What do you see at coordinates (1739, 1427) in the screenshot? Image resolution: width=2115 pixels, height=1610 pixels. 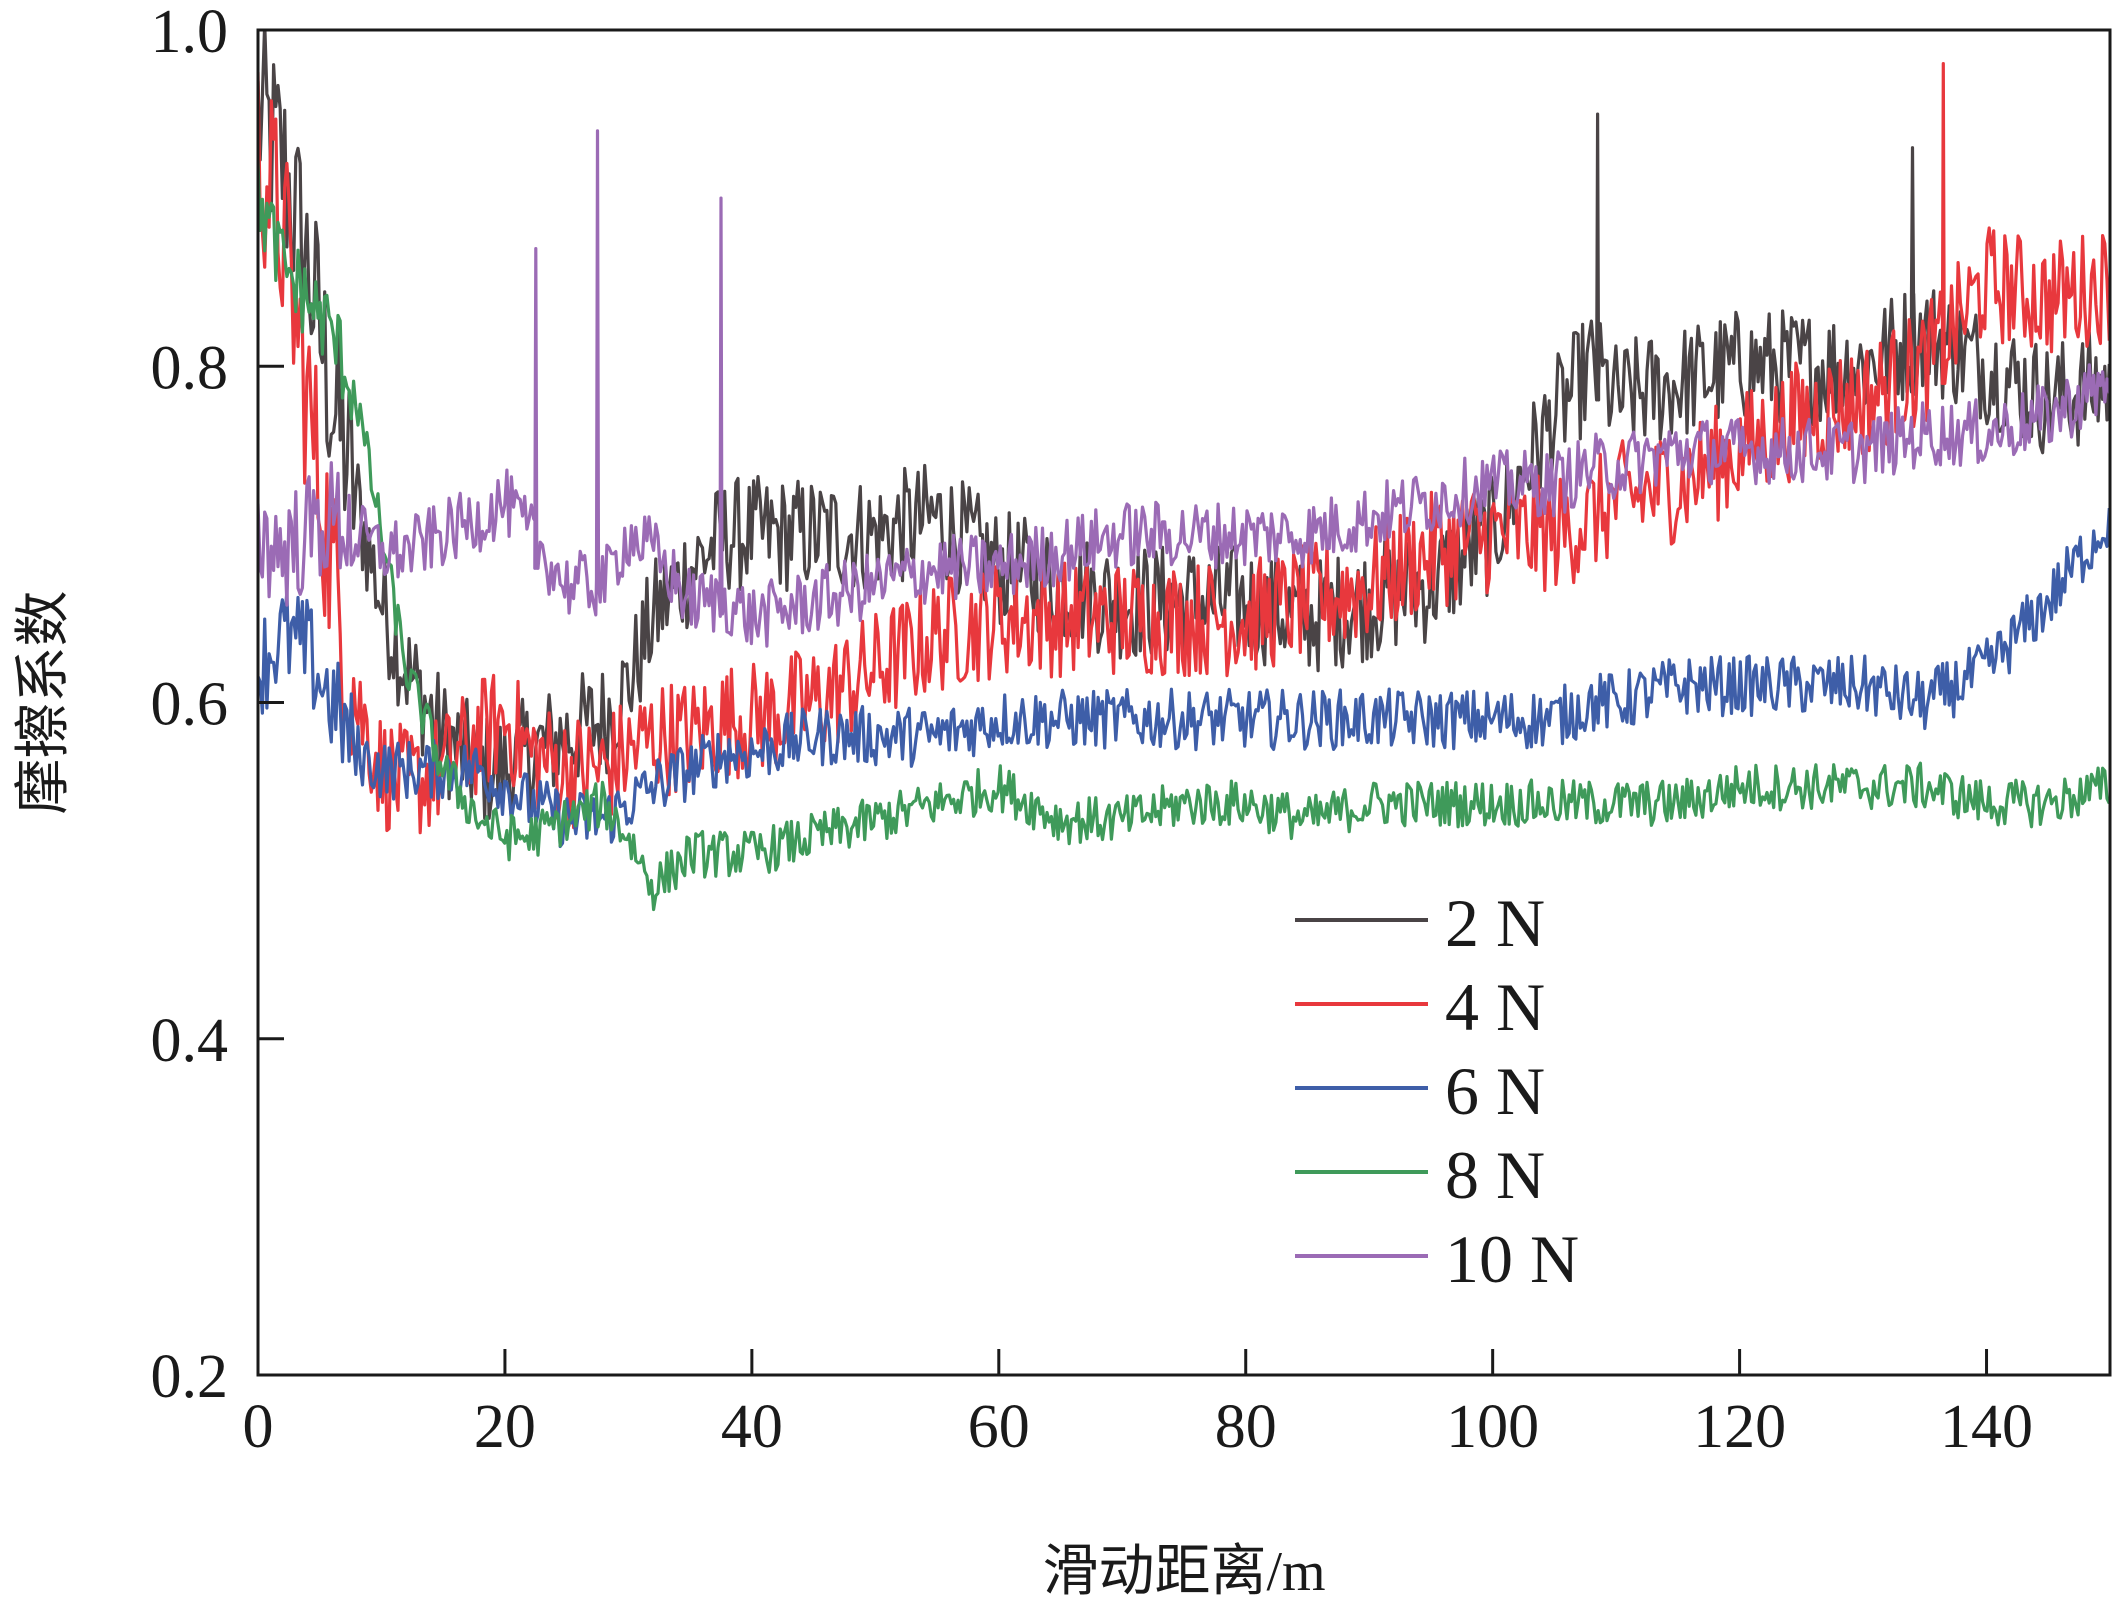 I see `x-tick-label: 120` at bounding box center [1739, 1427].